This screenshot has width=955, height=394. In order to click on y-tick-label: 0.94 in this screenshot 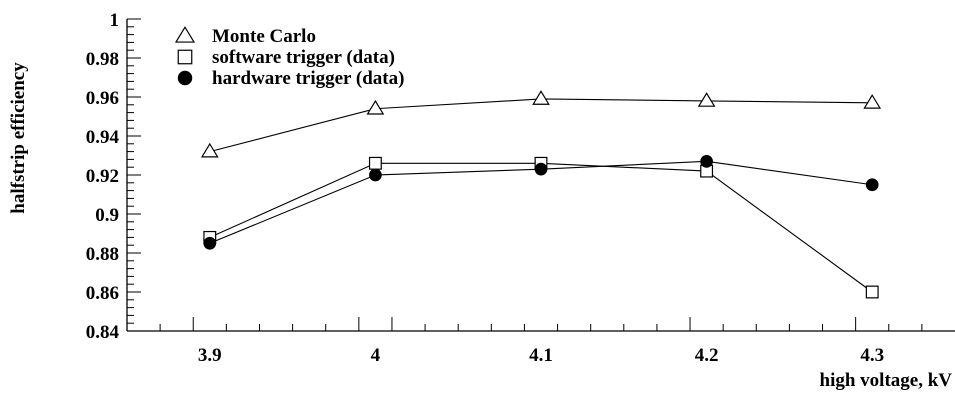, I will do `click(103, 137)`.